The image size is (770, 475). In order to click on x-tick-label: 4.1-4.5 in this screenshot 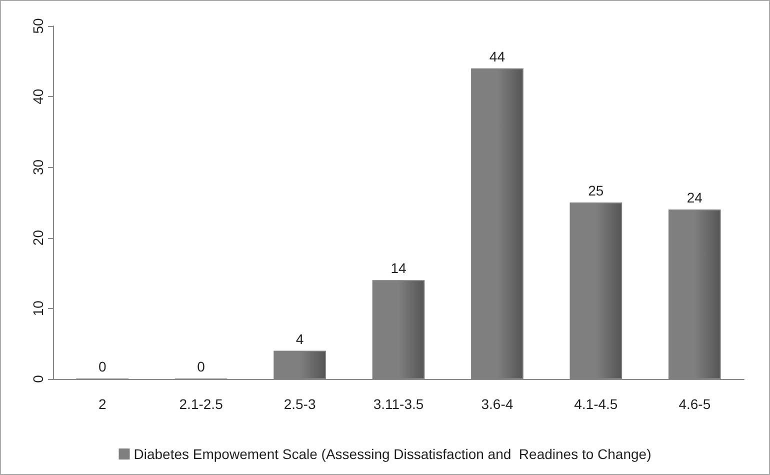, I will do `click(596, 404)`.